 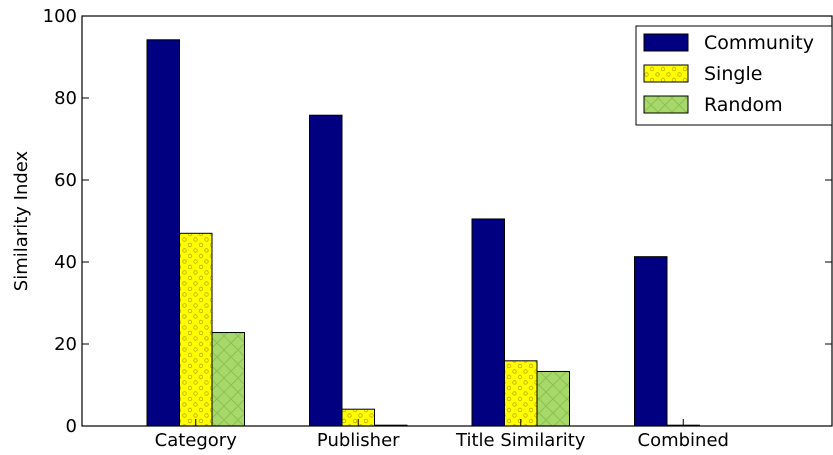 What do you see at coordinates (196, 440) in the screenshot?
I see `x-tick-label: Category` at bounding box center [196, 440].